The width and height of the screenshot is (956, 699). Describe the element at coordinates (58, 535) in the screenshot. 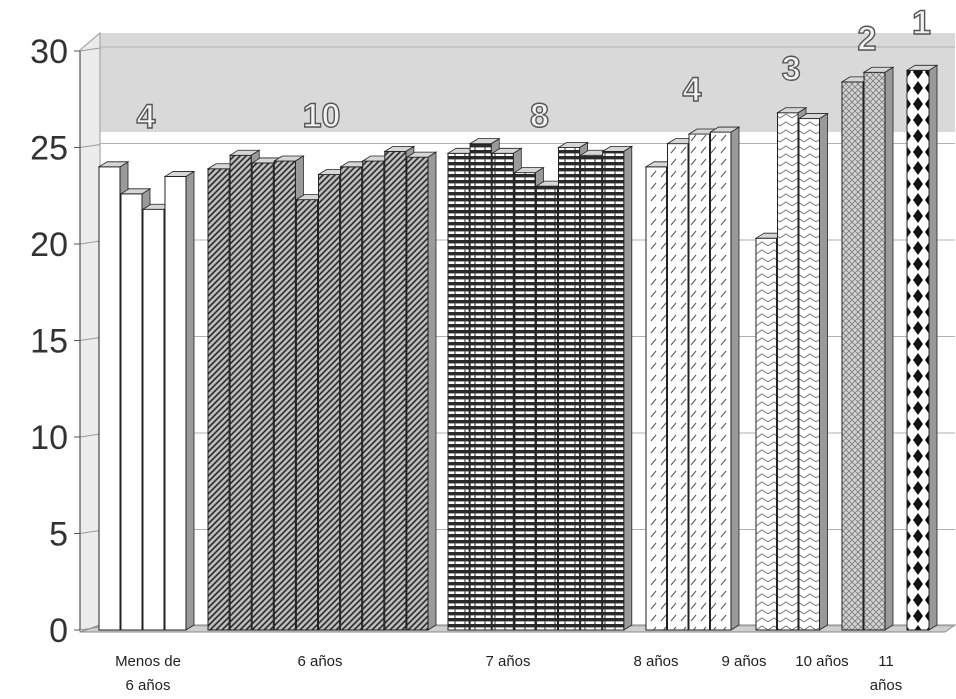

I see `y-tick-label: 5` at that location.